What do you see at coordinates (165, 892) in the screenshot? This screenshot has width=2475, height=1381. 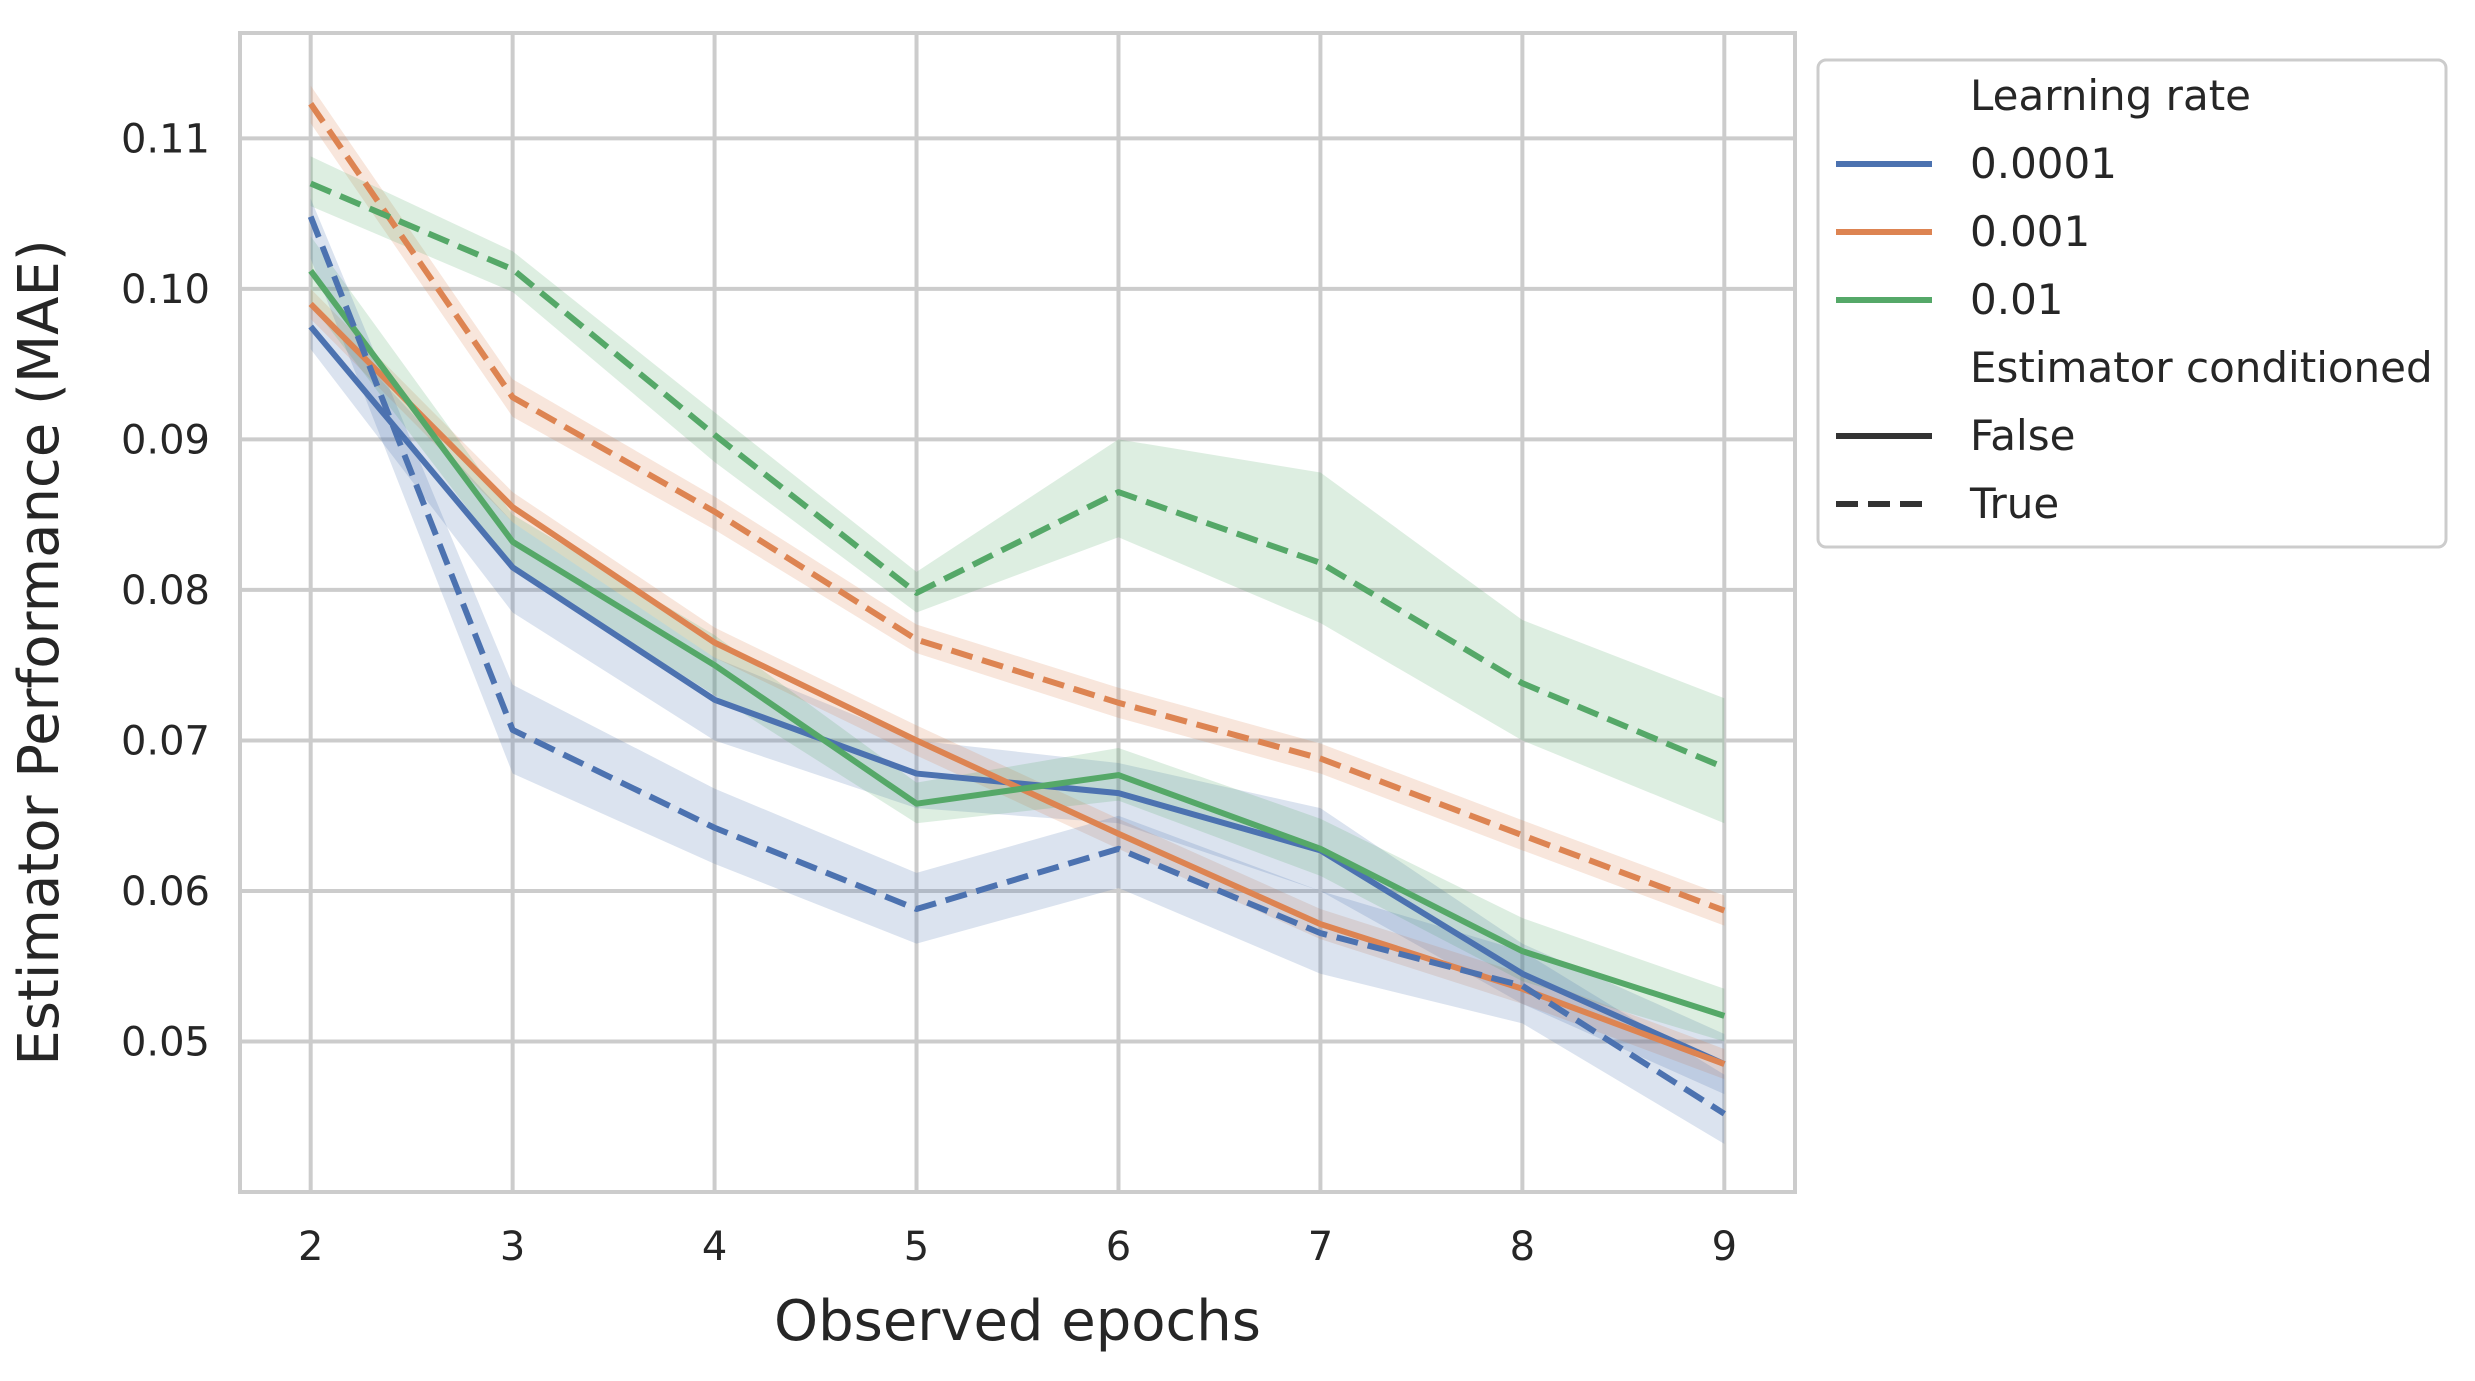 I see `y-tick-label: 0.06` at bounding box center [165, 892].